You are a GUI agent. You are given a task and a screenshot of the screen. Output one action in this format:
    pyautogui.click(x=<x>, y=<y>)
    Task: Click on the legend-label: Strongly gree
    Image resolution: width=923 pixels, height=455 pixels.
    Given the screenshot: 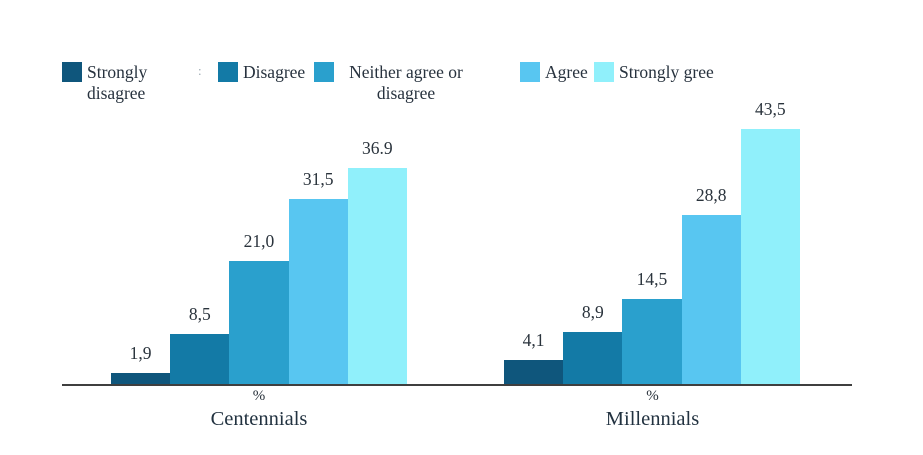 What is the action you would take?
    pyautogui.click(x=666, y=72)
    